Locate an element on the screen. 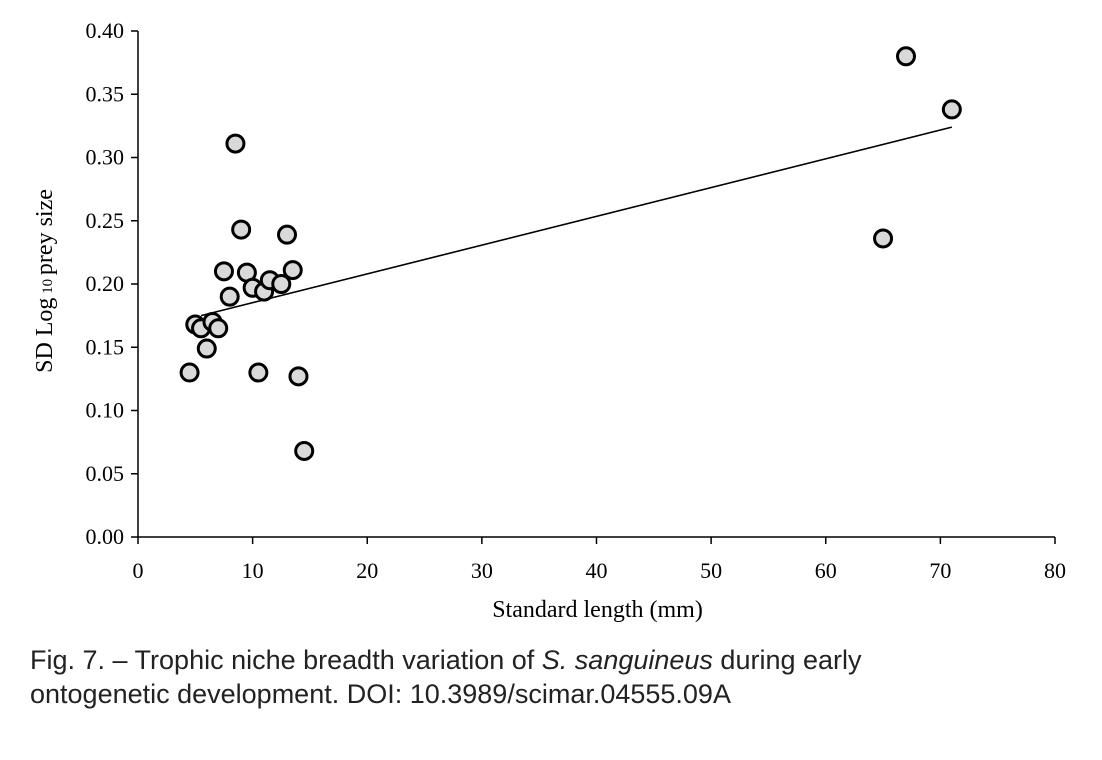 This screenshot has height=760, width=1102. y-tick-label: 0.35 is located at coordinates (105, 93).